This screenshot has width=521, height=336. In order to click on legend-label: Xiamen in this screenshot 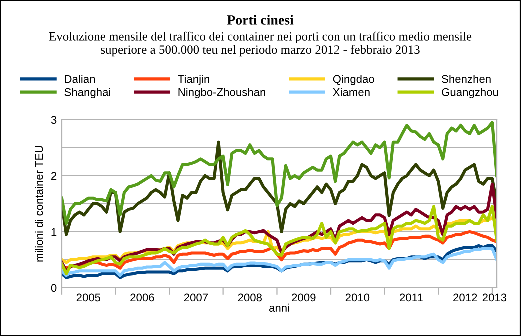, I will do `click(351, 92)`.